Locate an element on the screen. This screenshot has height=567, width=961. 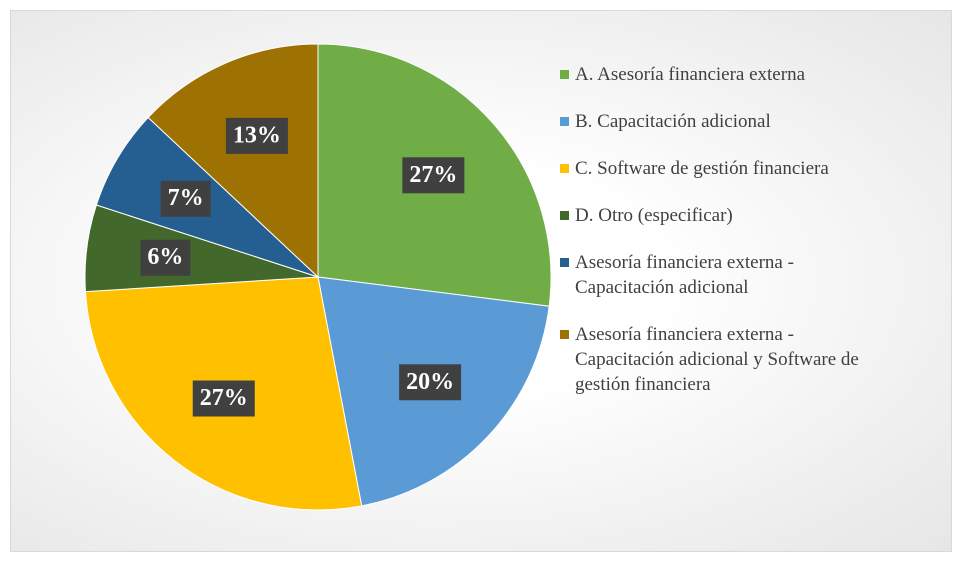
legend-item: A. Asesoría financiera externa is located at coordinates (720, 74).